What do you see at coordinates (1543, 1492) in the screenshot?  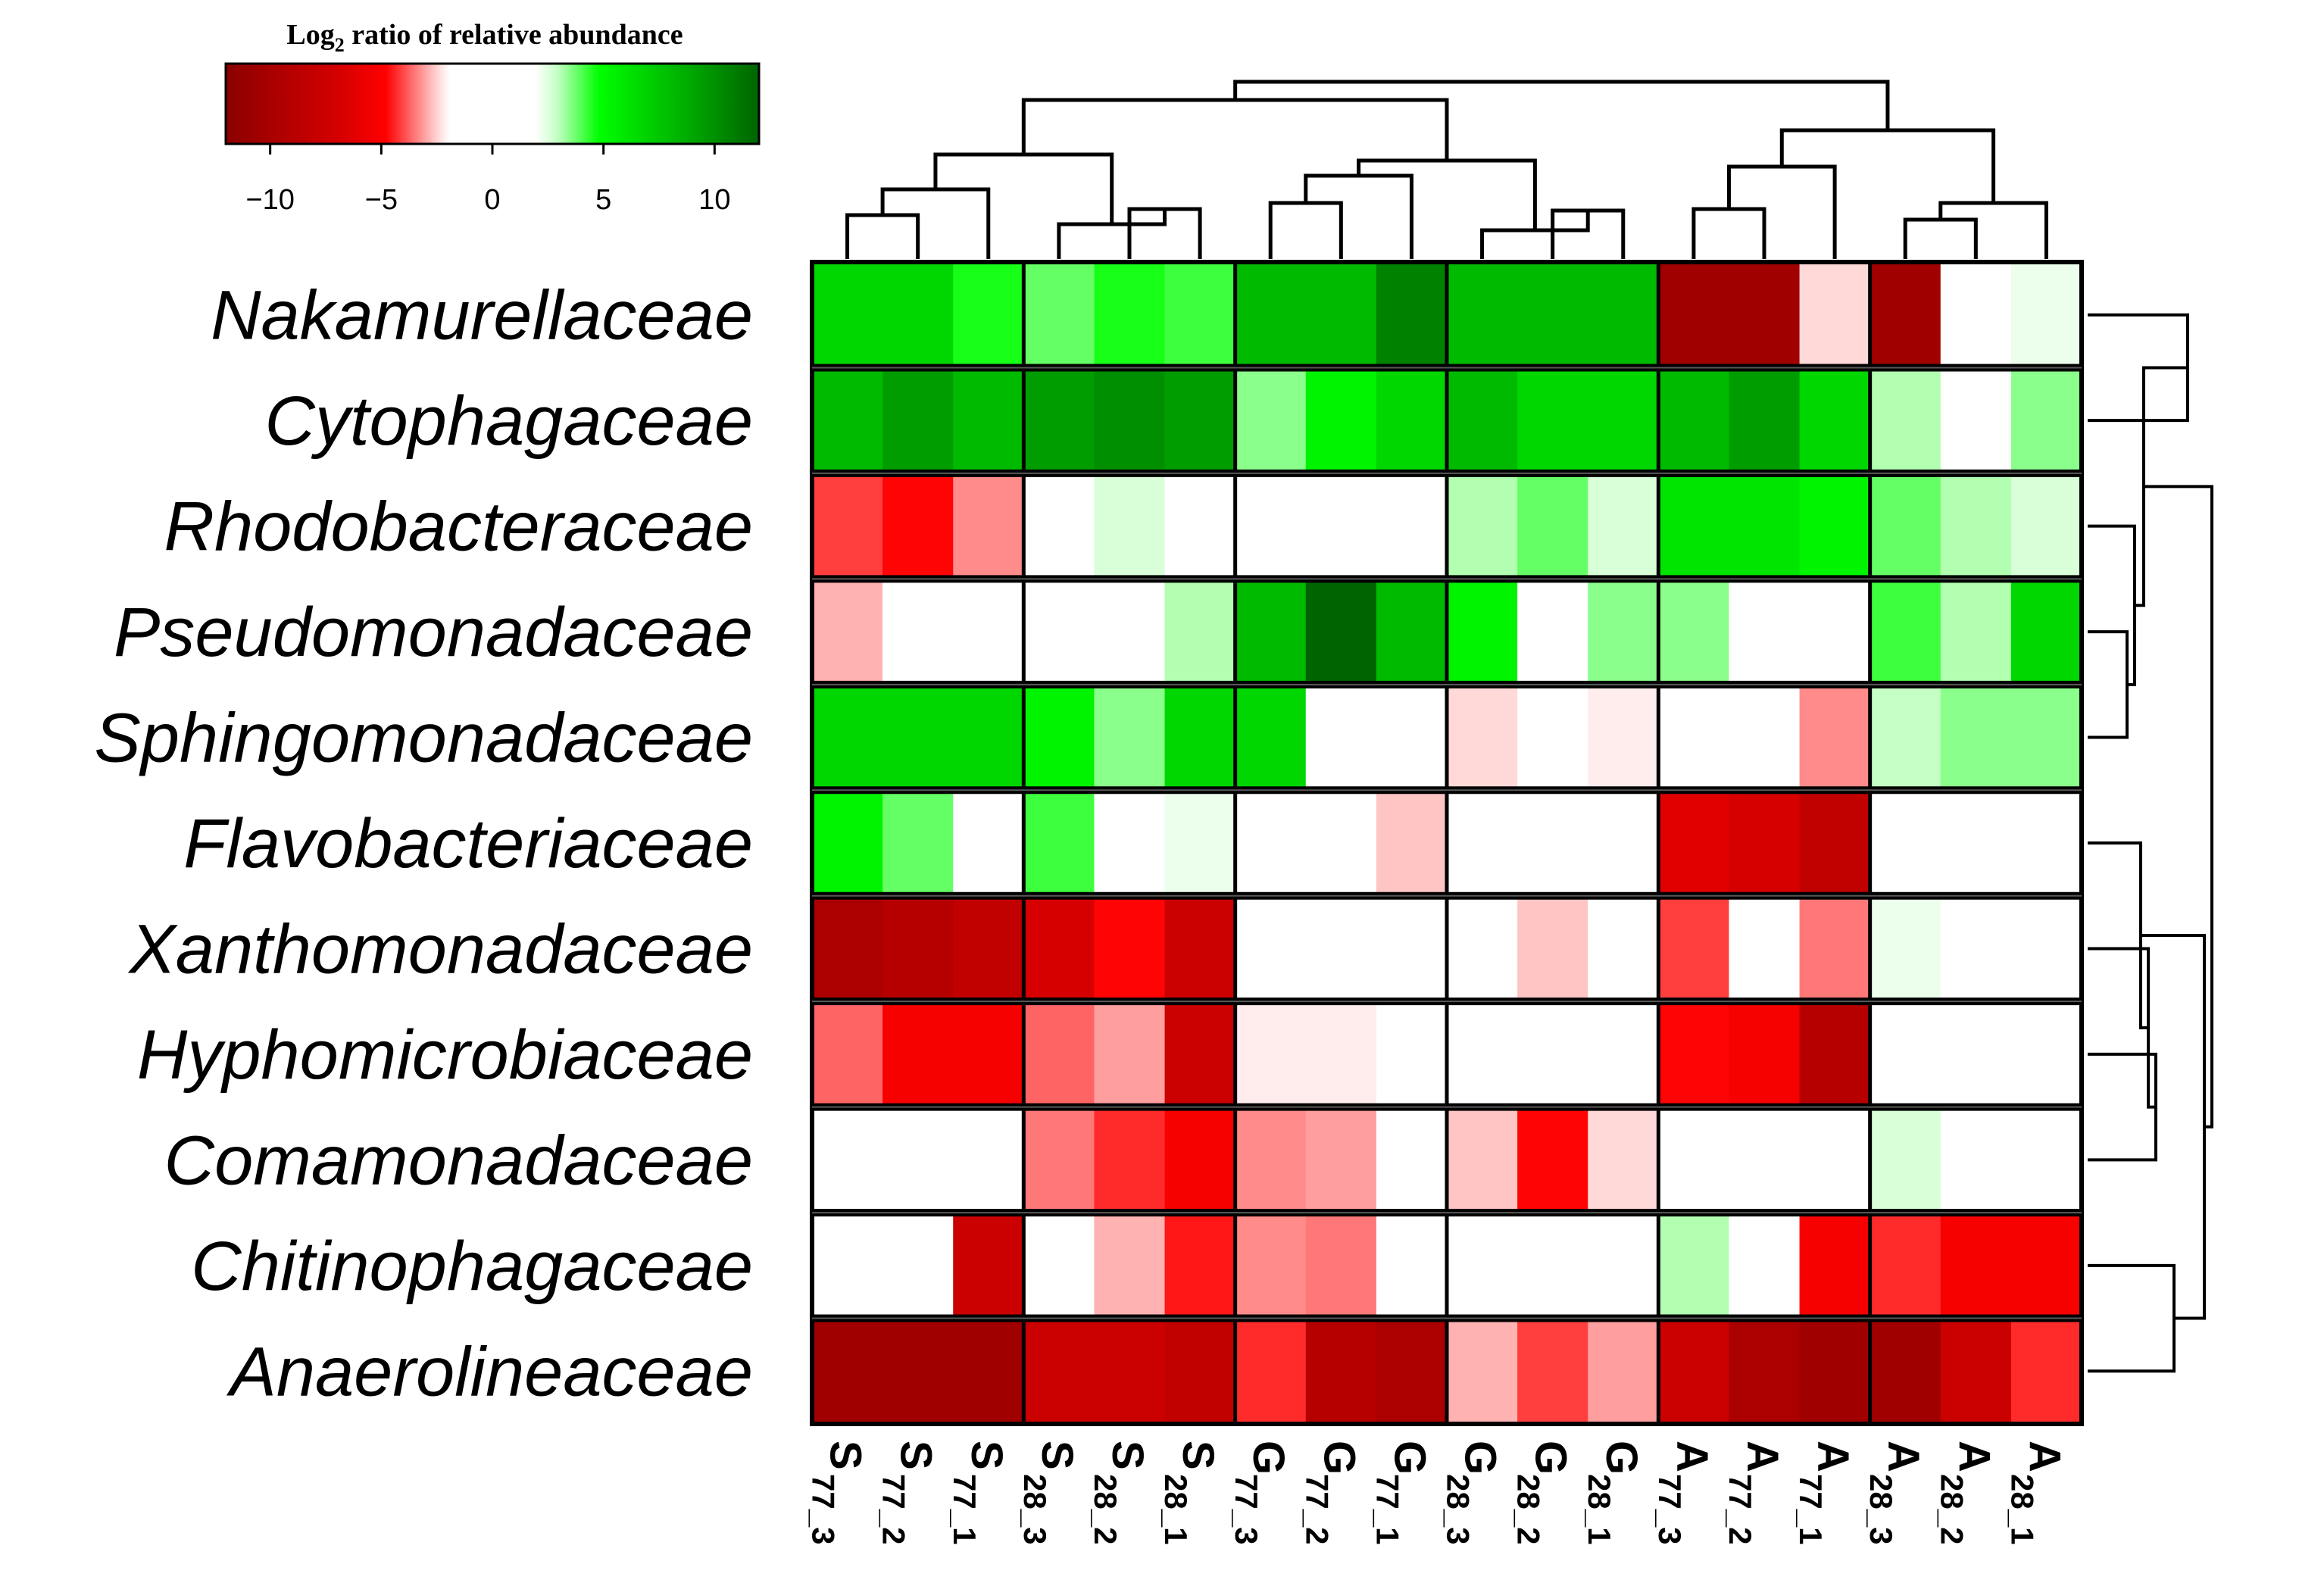 I see `column-label: G28_2` at bounding box center [1543, 1492].